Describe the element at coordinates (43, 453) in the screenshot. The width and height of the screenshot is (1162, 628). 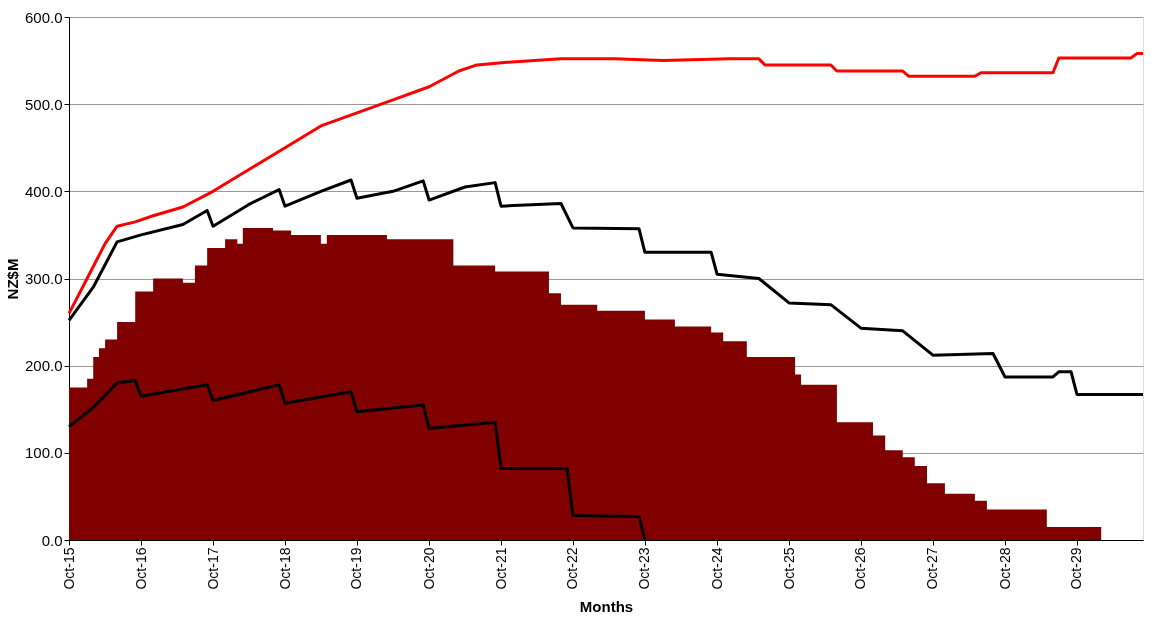
I see `y-tick-label: 100.0` at that location.